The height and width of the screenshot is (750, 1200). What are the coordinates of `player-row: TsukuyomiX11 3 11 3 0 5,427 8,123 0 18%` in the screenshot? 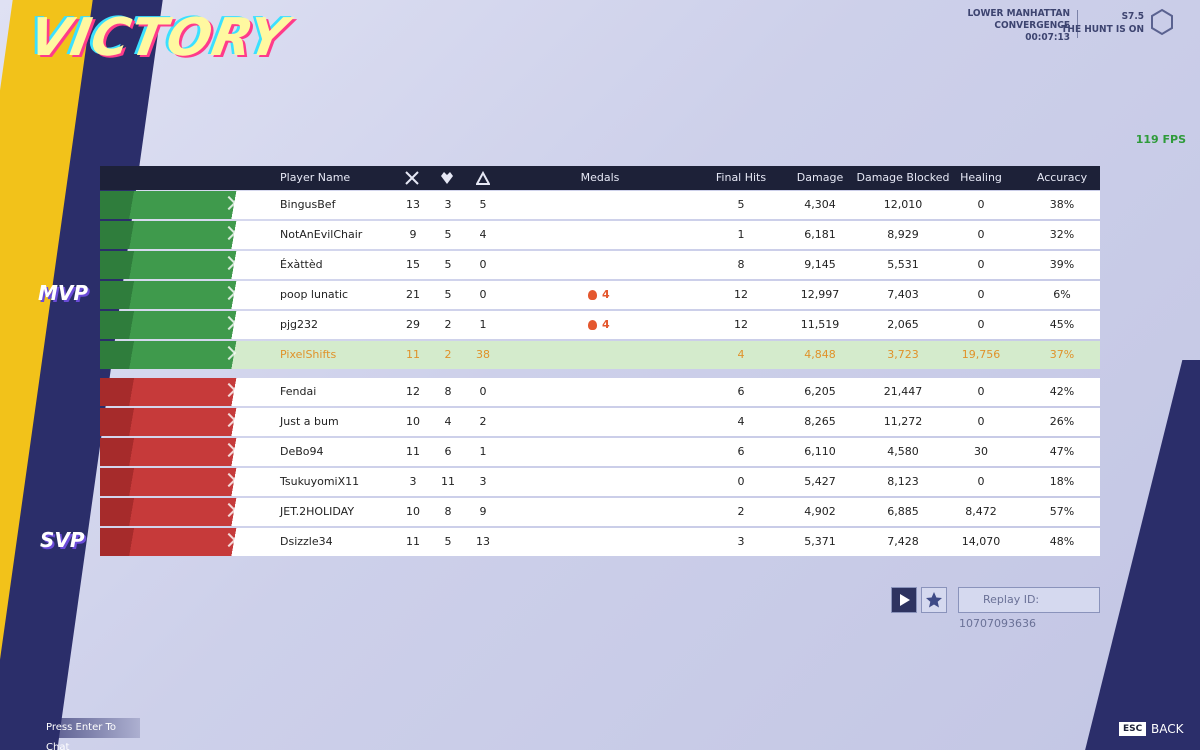 It's located at (600, 482).